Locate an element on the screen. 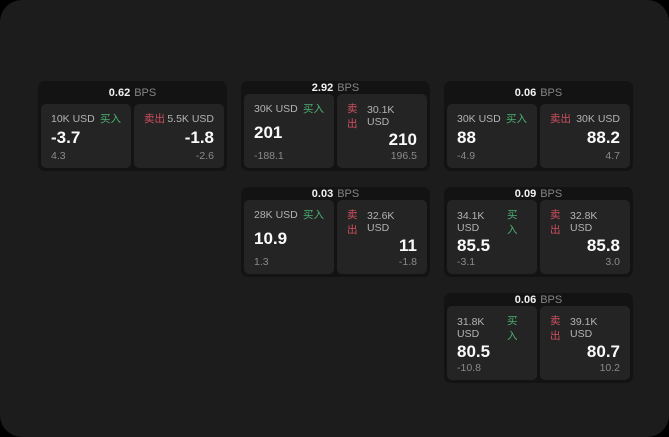  buy-price: -3.7 is located at coordinates (66, 137).